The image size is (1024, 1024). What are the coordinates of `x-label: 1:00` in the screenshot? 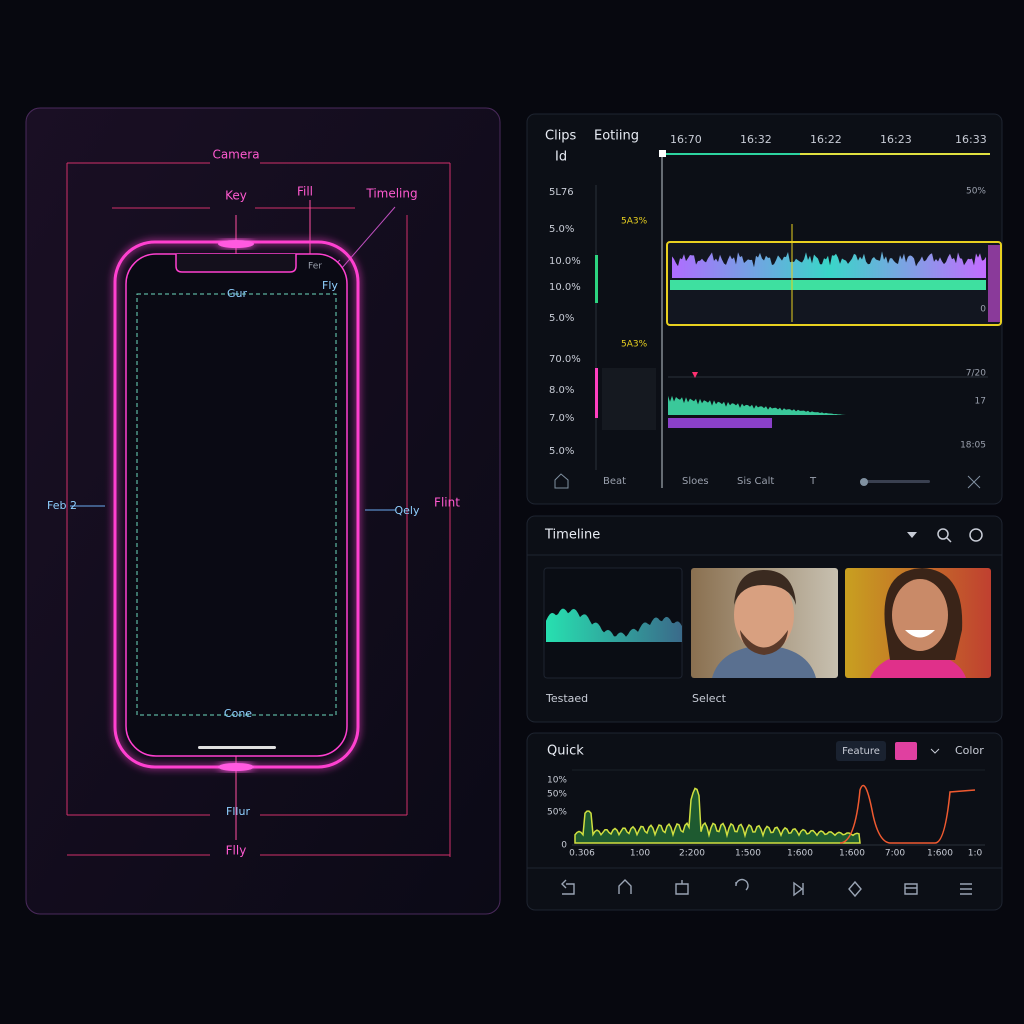 It's located at (640, 854).